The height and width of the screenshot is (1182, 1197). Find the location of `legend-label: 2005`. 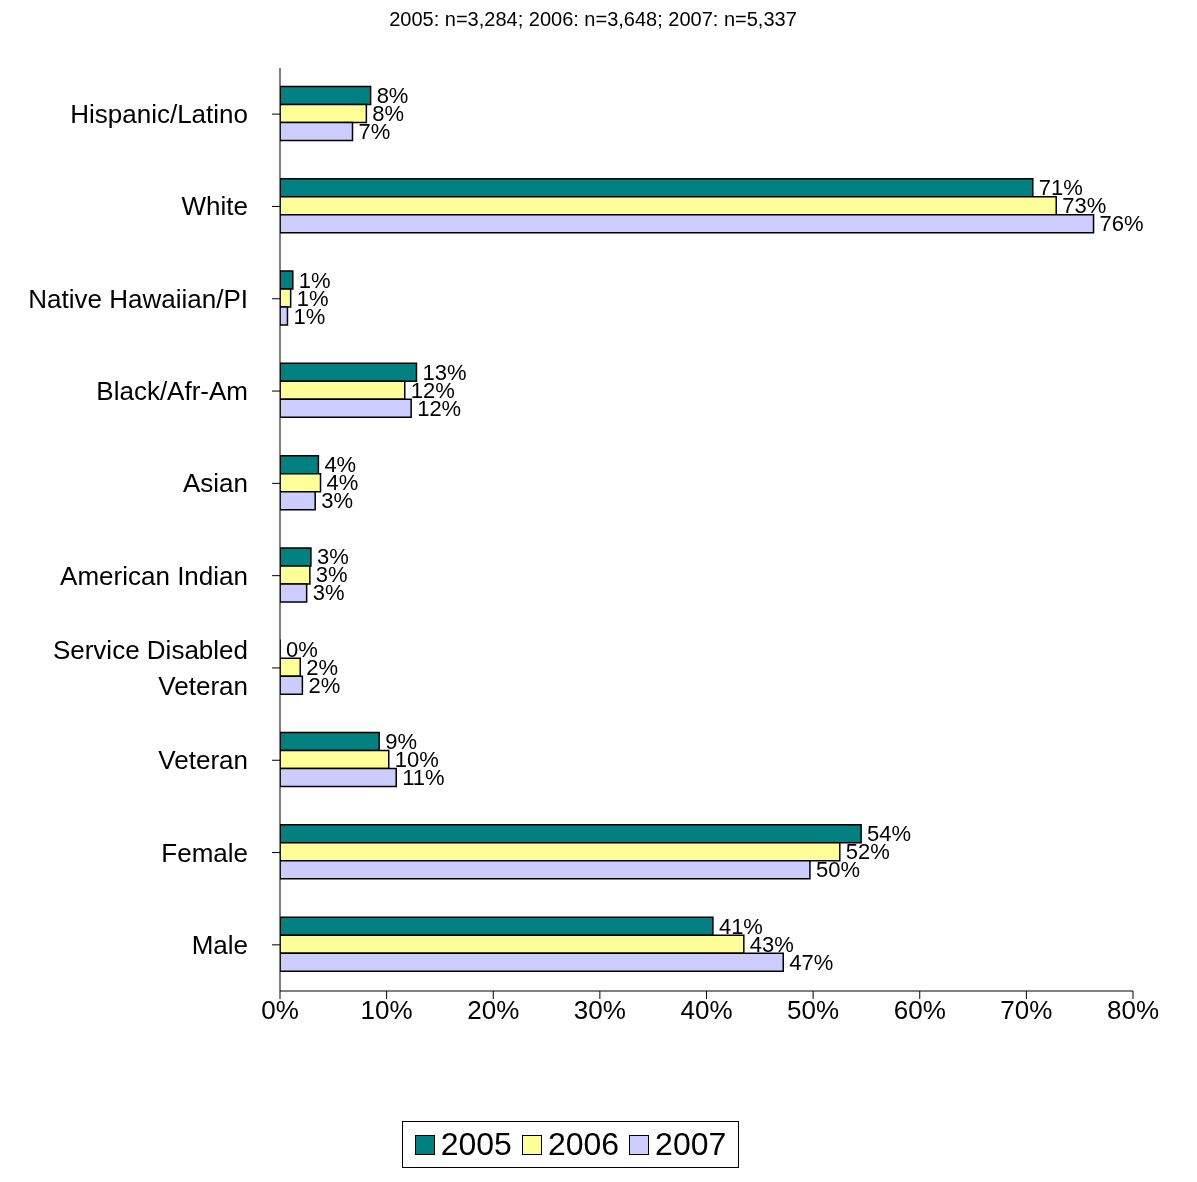

legend-label: 2005 is located at coordinates (475, 1144).